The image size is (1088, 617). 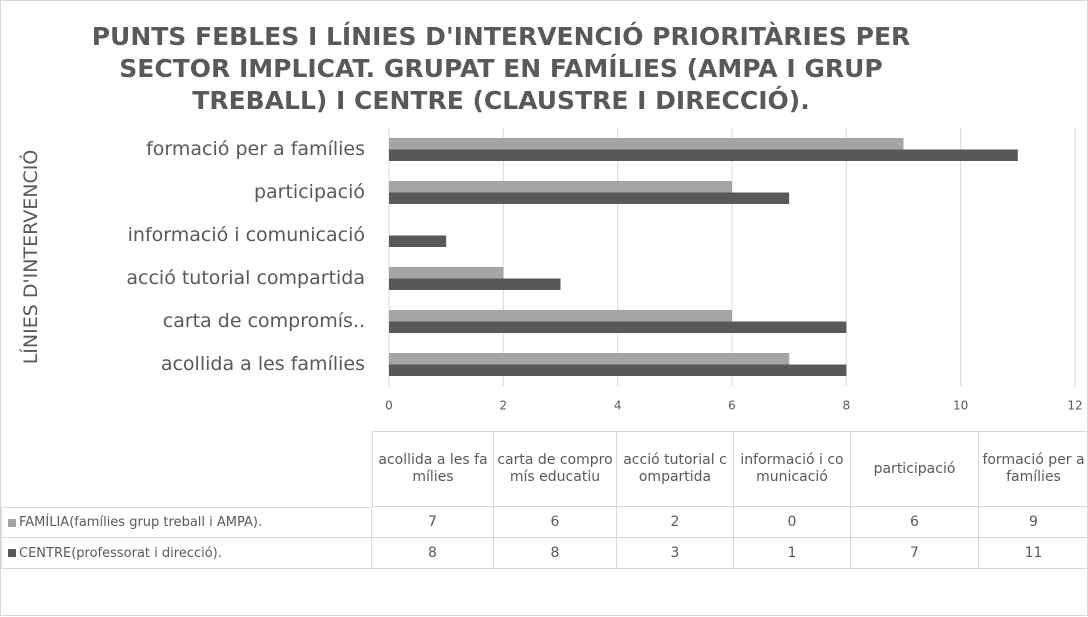 I want to click on y-axis-label: LÍNIES D'INTERVENCIÓ, so click(x=30, y=257).